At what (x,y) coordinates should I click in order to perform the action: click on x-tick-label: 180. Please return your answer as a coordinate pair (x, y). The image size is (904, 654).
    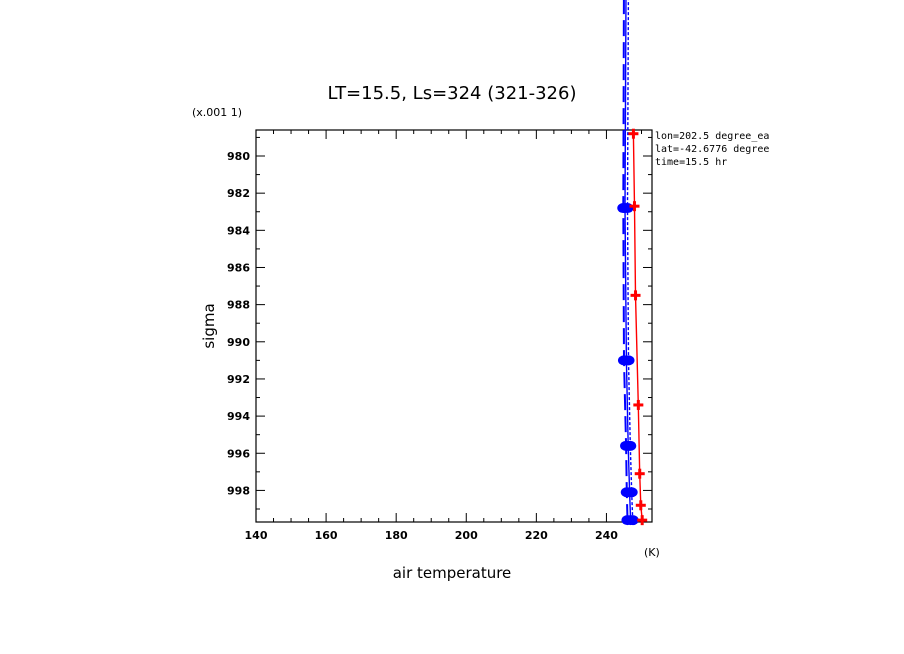
    Looking at the image, I should click on (396, 535).